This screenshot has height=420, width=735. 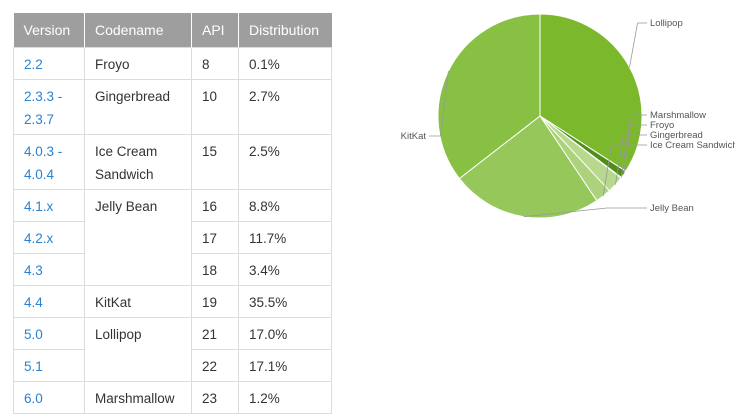 I want to click on api-text: 23, so click(x=210, y=398).